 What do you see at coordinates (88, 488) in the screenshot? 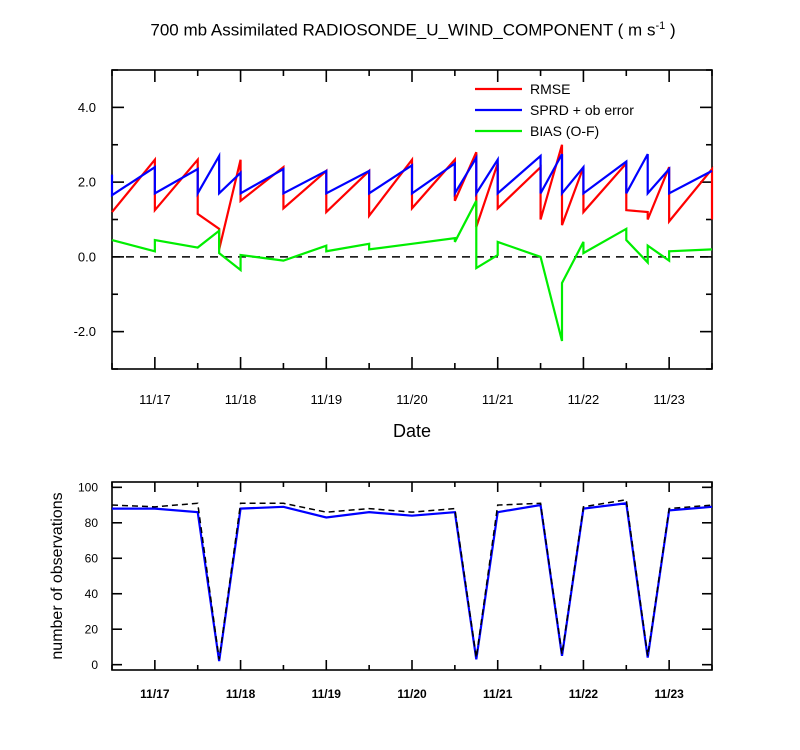
I see `bottom-y-tick-label: 100` at bounding box center [88, 488].